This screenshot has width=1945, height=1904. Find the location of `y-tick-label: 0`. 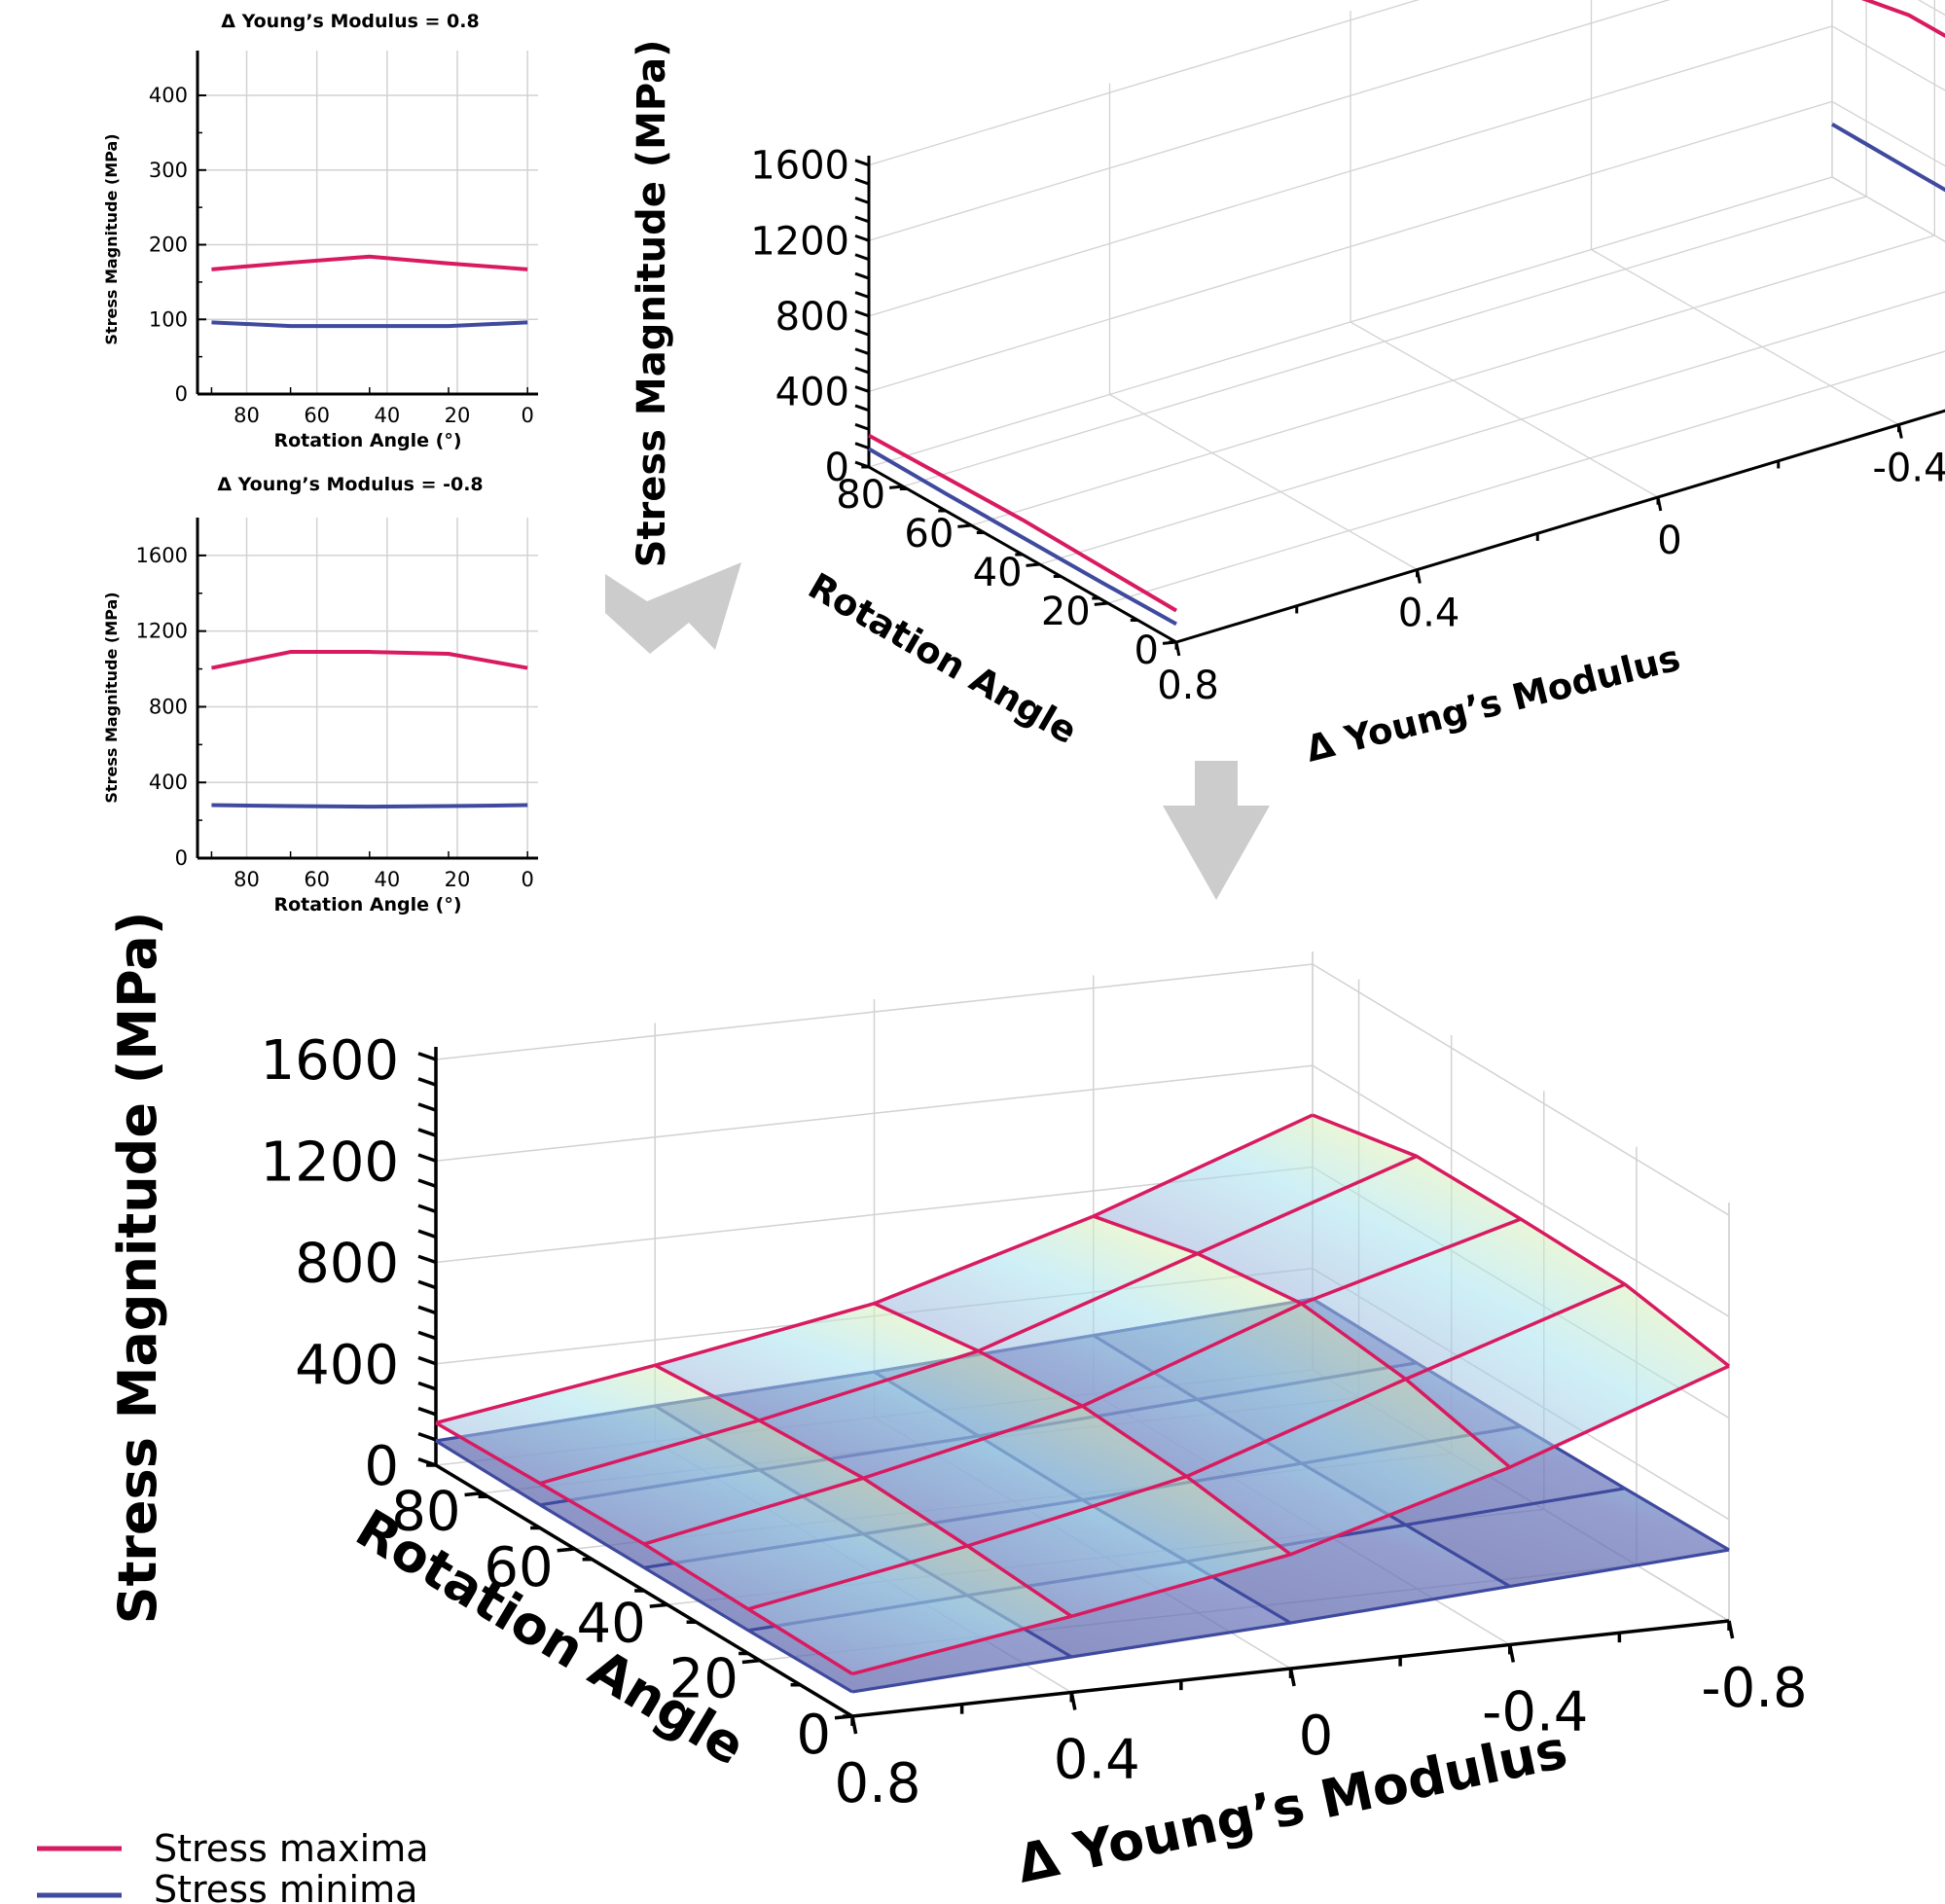

y-tick-label: 0 is located at coordinates (181, 394).